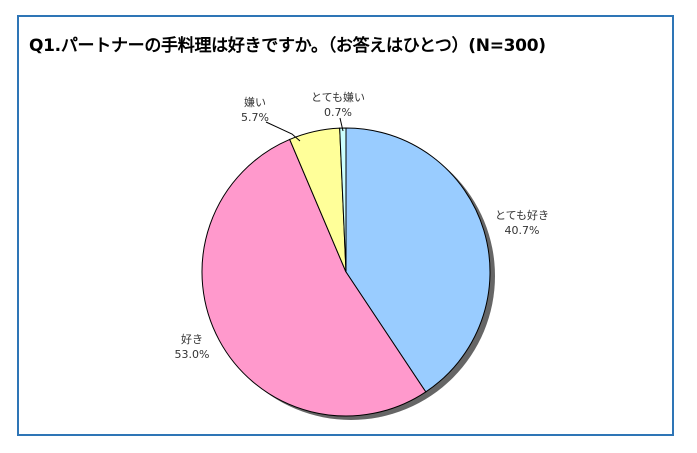  Describe the element at coordinates (287, 46) in the screenshot. I see `chart-title: Q1.パートナーの手料理は好きですか。（お答えはひとつ）(N=300)` at that location.